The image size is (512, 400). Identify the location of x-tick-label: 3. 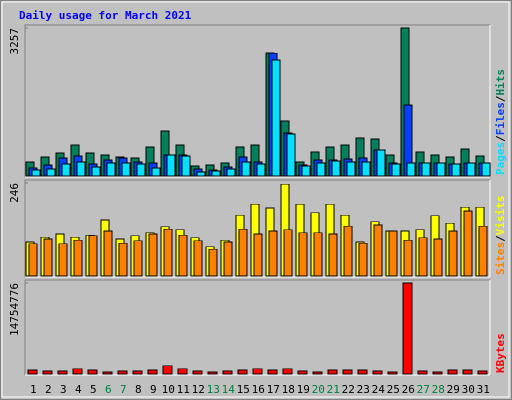
(63, 389).